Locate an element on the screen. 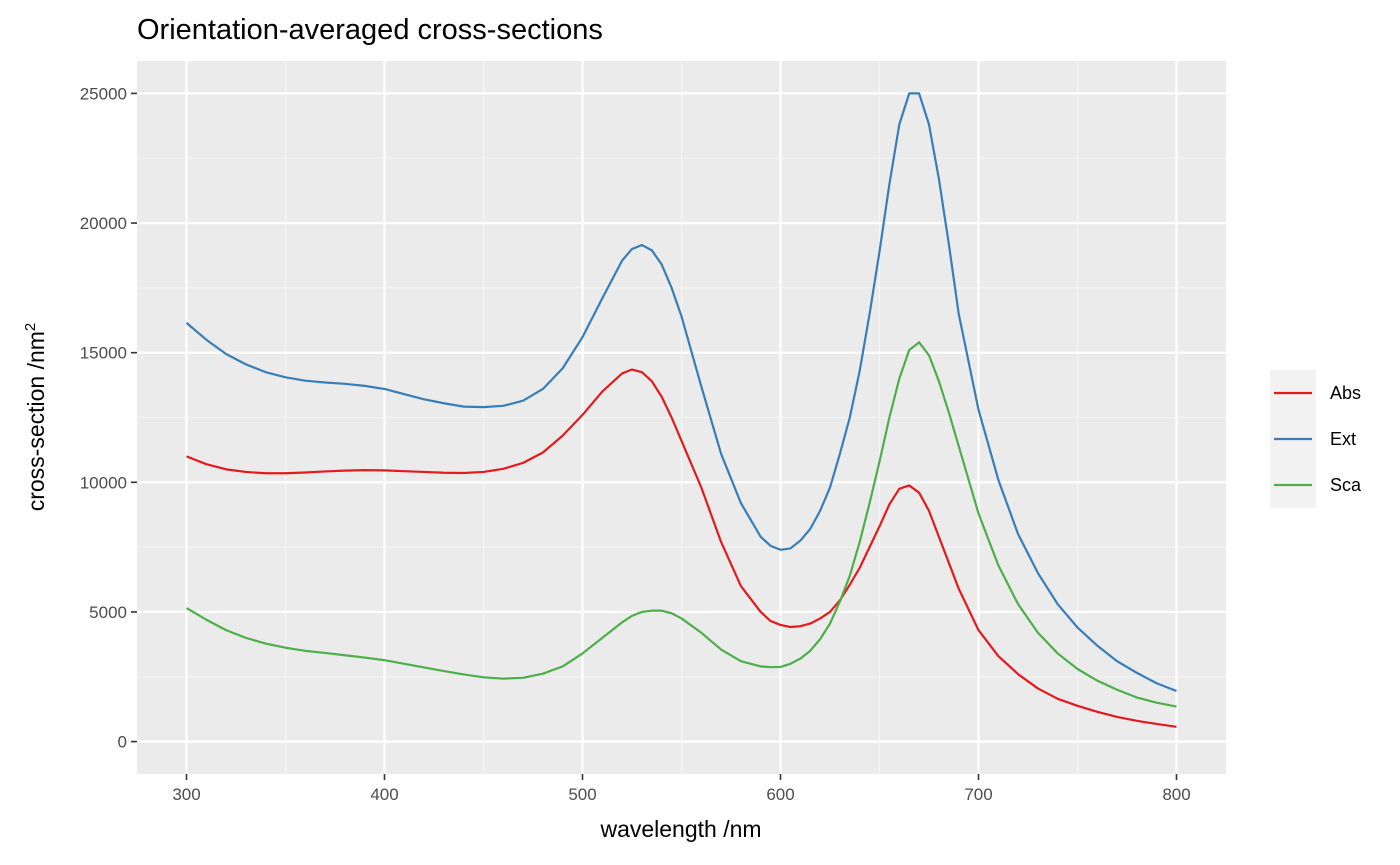 The image size is (1400, 865). x-tick-label: 800 is located at coordinates (1176, 794).